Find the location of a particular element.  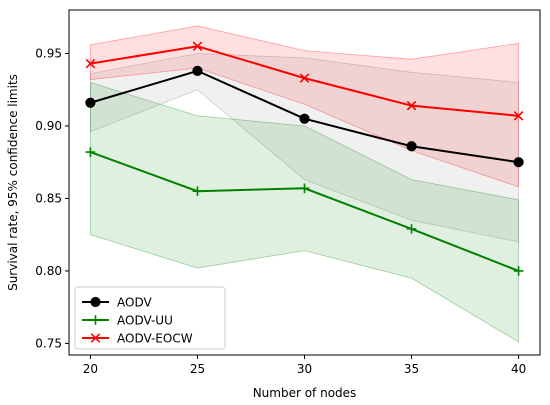

x-tick-label: 25 is located at coordinates (197, 369).